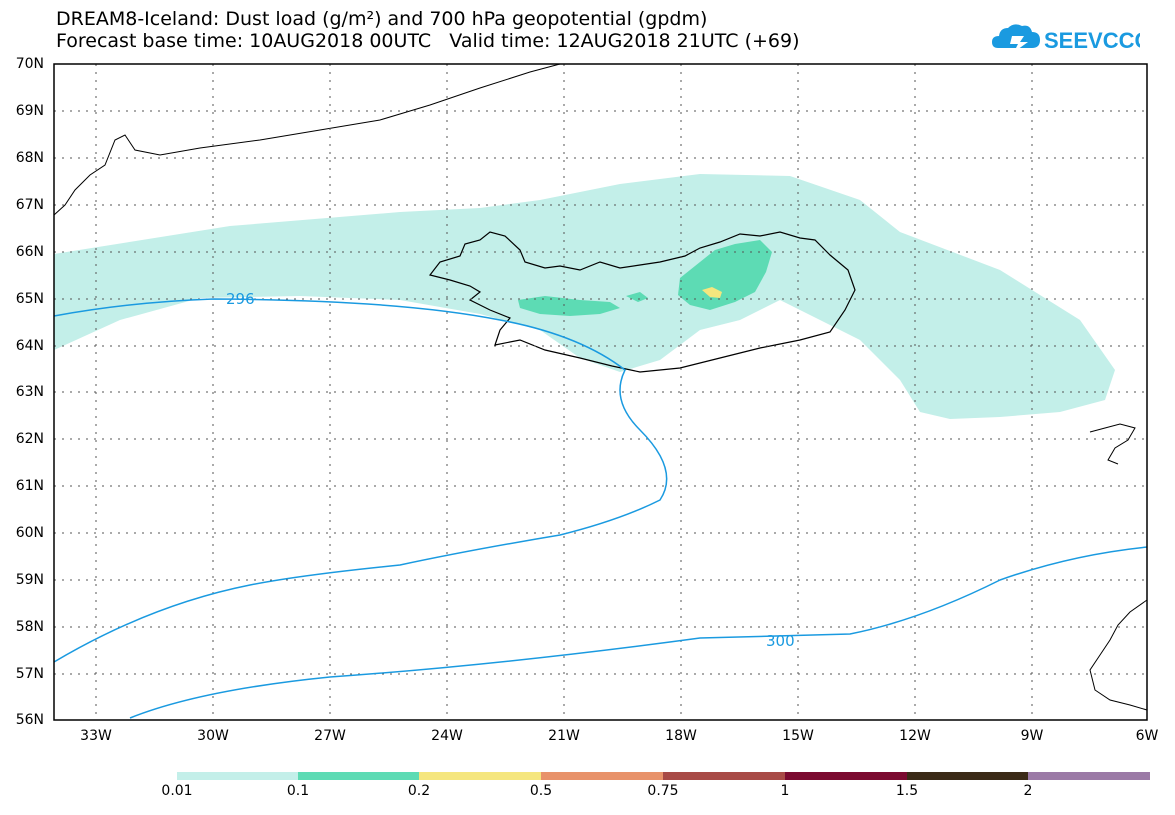 This screenshot has height=815, width=1175. I want to click on lat-label: 64N, so click(29, 346).